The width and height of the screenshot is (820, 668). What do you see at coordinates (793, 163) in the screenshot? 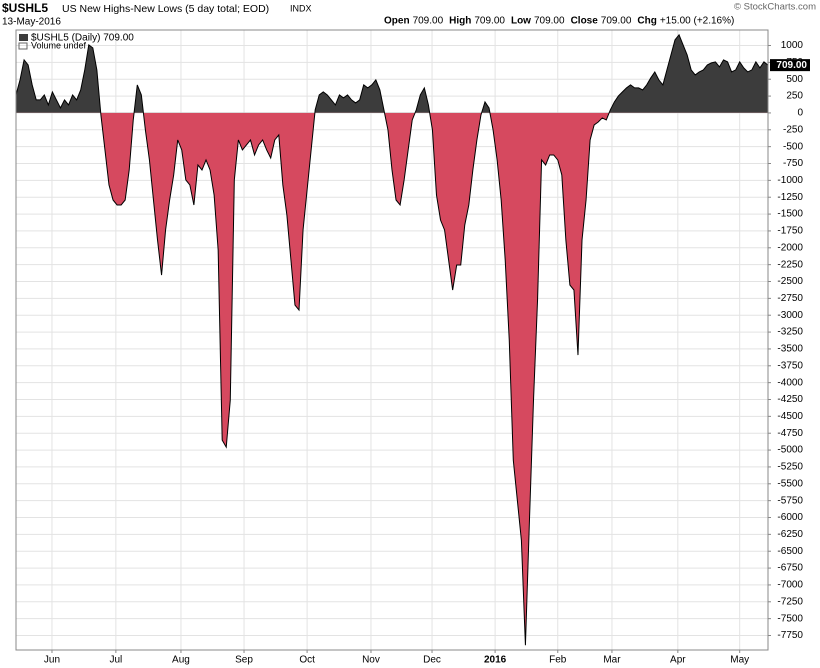
I see `y-tick-label: -750` at bounding box center [793, 163].